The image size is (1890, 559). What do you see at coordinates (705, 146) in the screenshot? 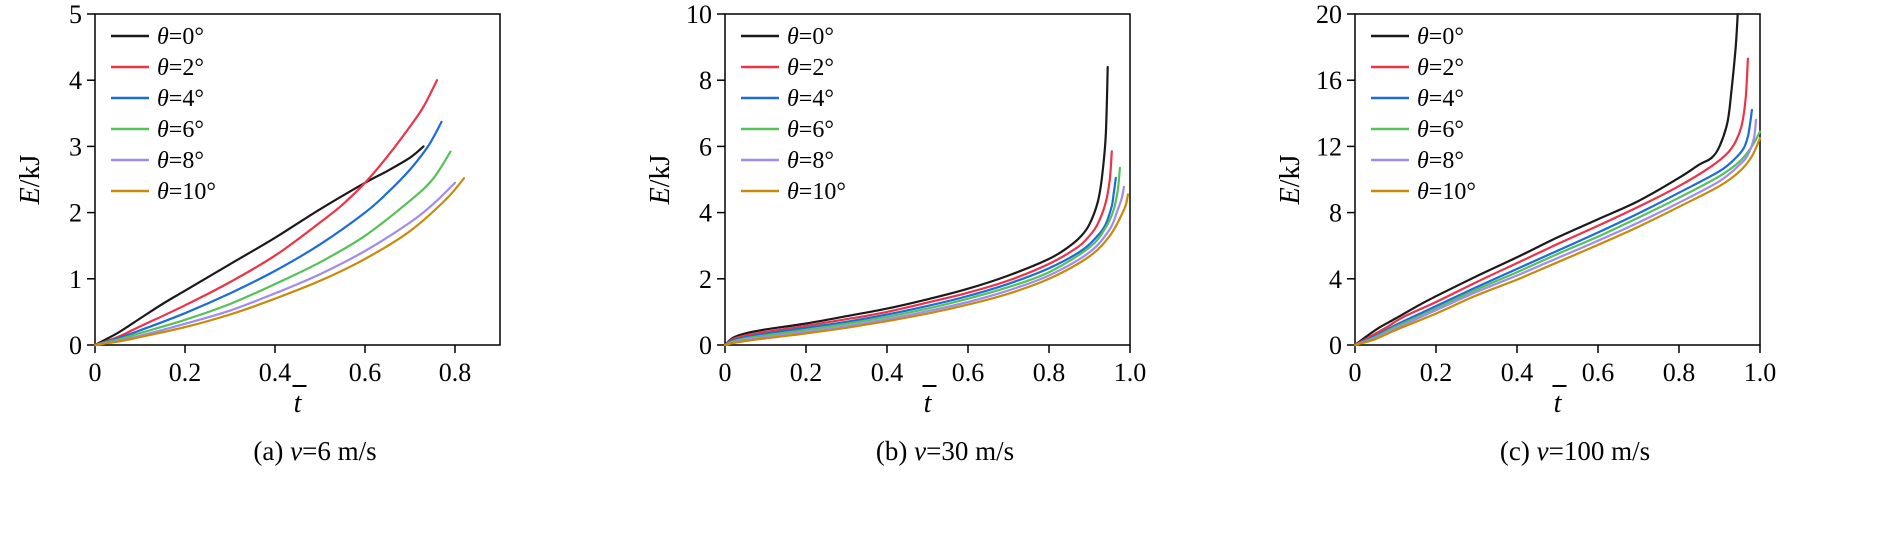
I see `y-tick-label: 6` at bounding box center [705, 146].